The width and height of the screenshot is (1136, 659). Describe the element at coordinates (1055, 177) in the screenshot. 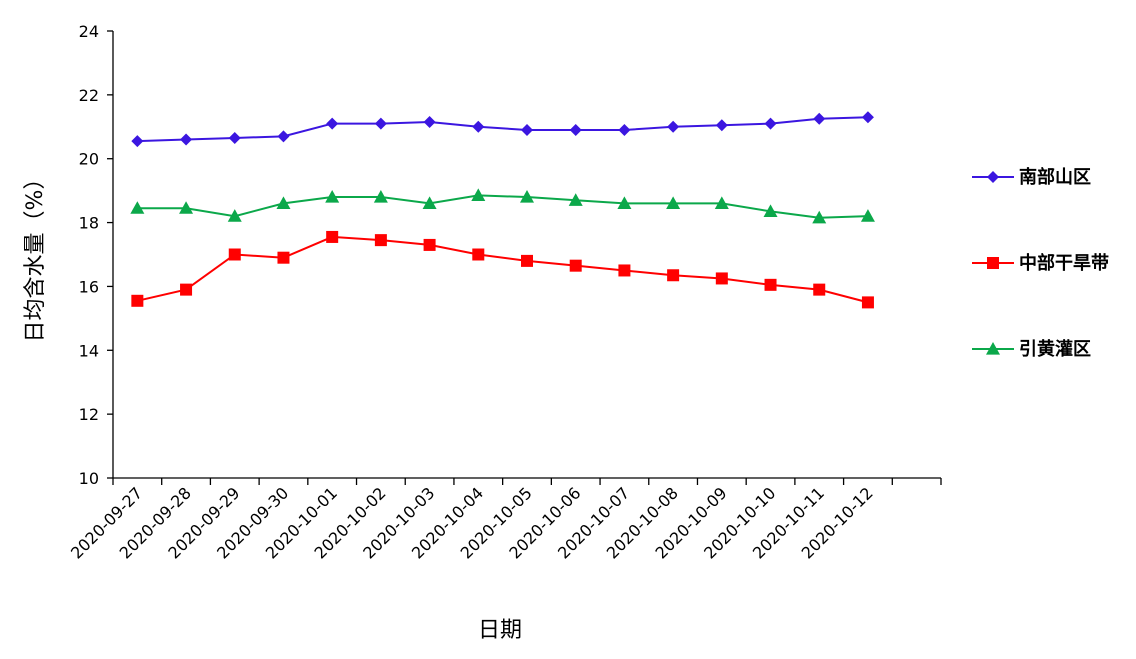

I see `legend-label: 南部山区` at that location.